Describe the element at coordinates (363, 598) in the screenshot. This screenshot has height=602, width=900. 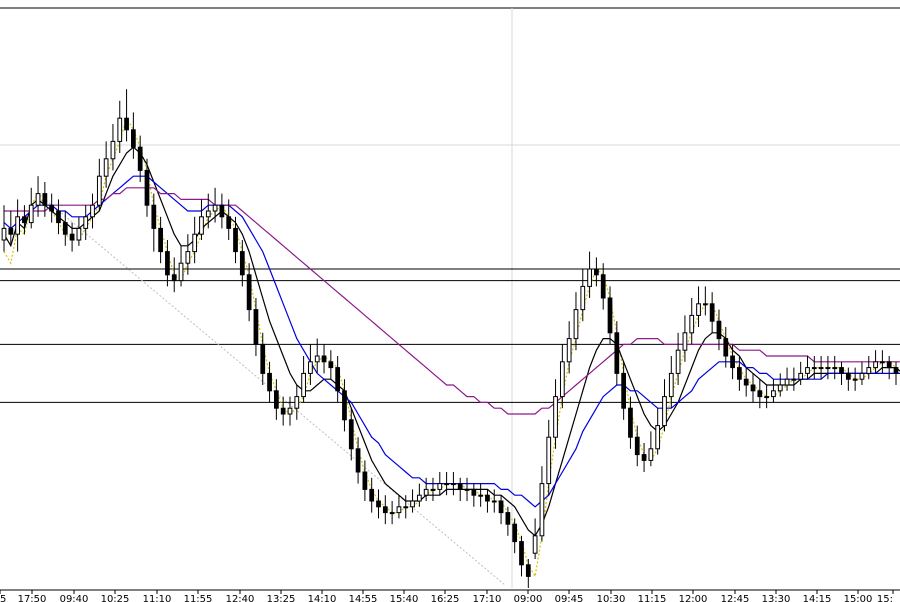
I see `x-tick-label: 14:55` at that location.